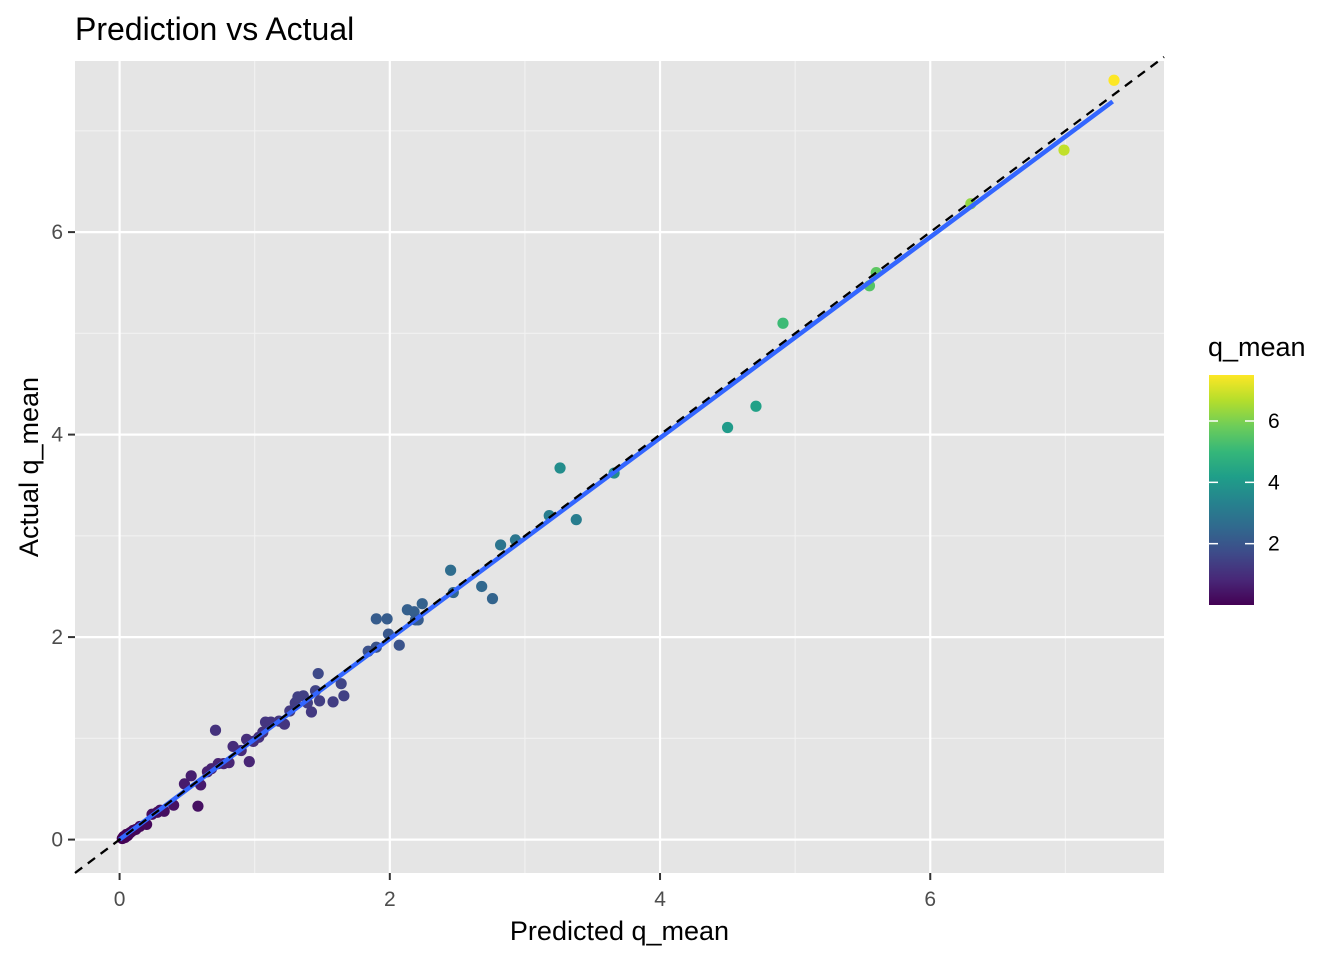 The width and height of the screenshot is (1344, 960). I want to click on x-tick-label: 0, so click(120, 899).